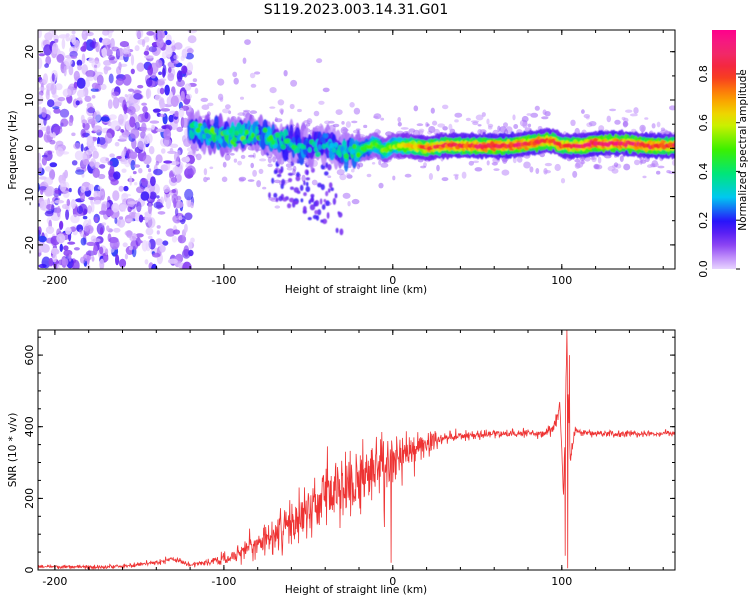 This screenshot has width=750, height=600. What do you see at coordinates (54, 280) in the screenshot?
I see `x-tick-label: -200` at bounding box center [54, 280].